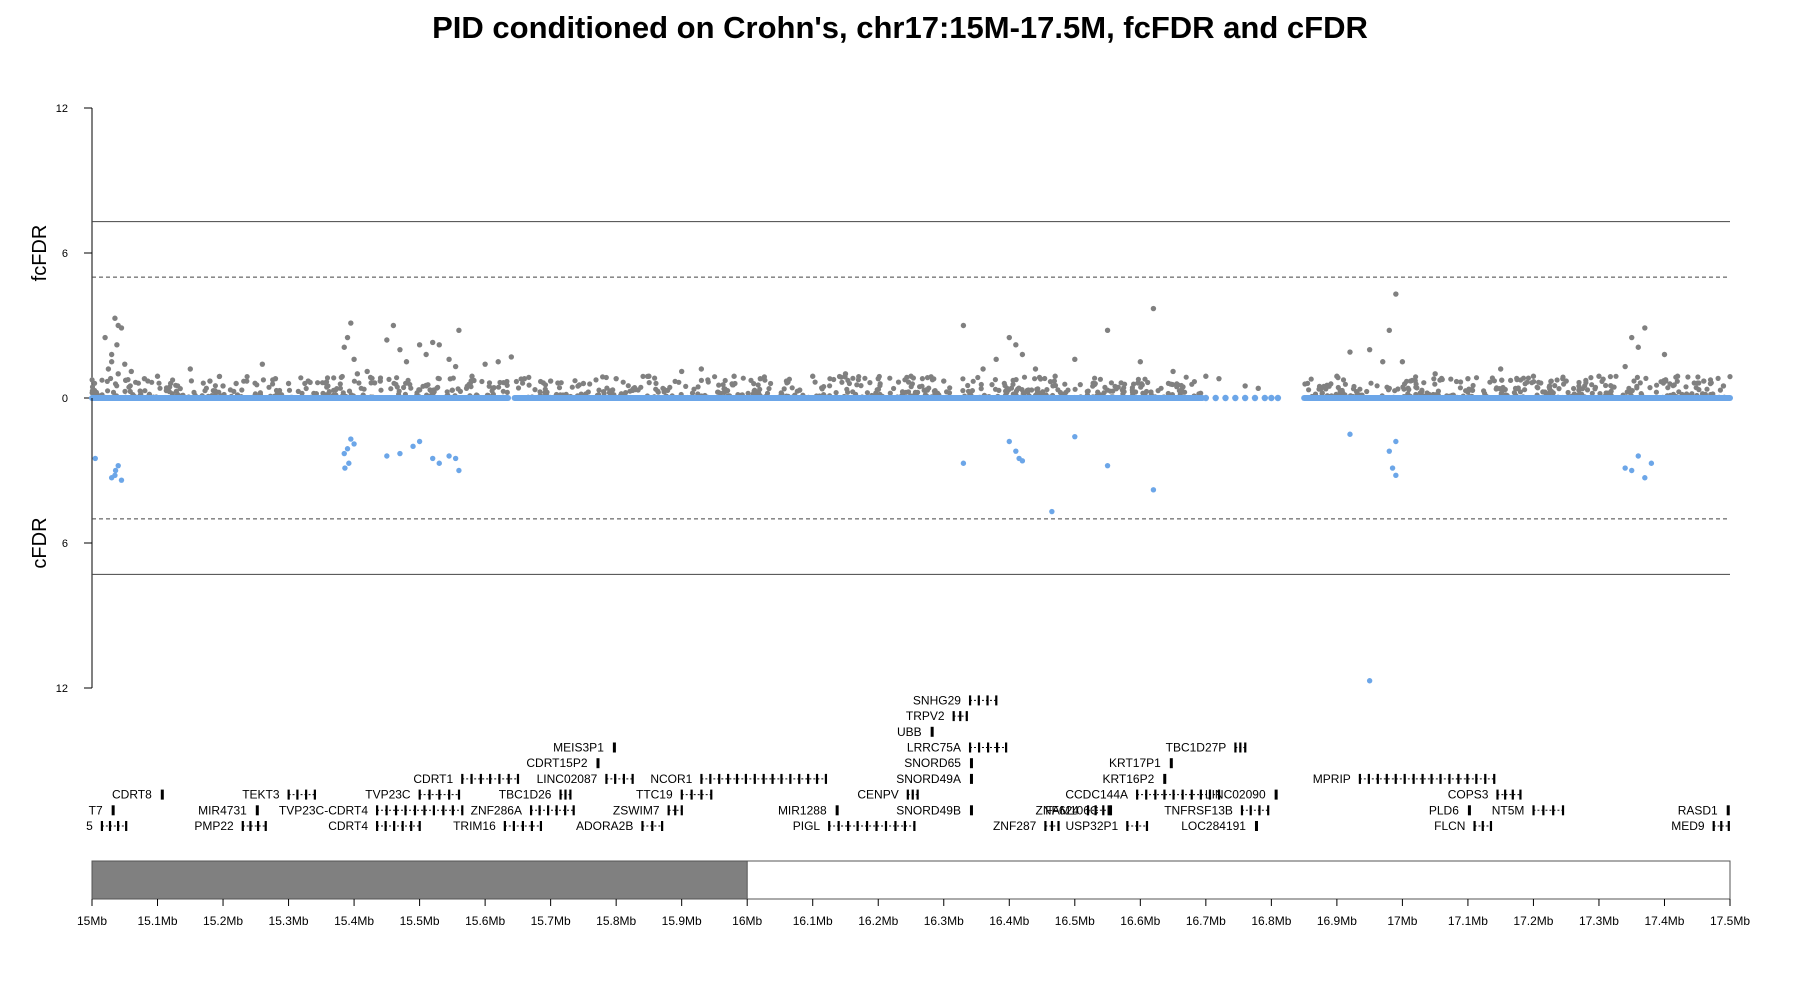 This screenshot has width=1800, height=1000. I want to click on gene-label: SNORD49A, so click(928, 779).